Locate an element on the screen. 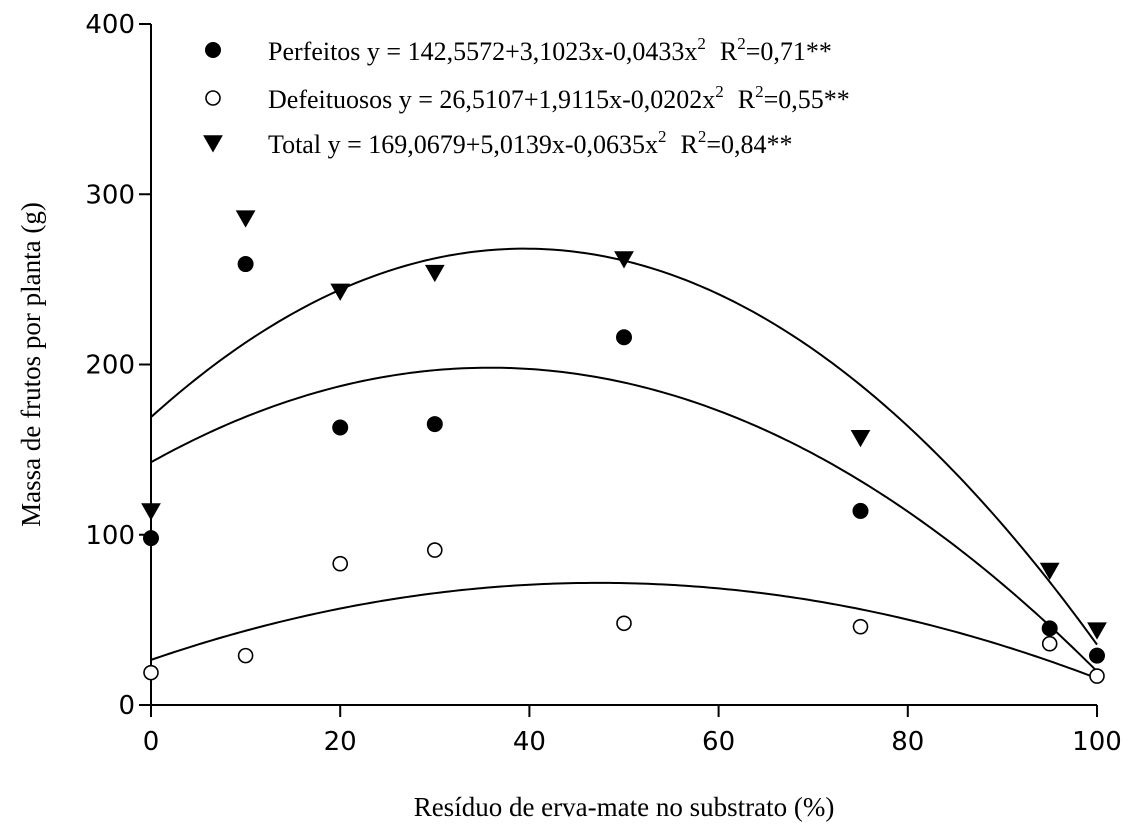 This screenshot has height=829, width=1128. x-tick-label: 60 is located at coordinates (718, 742).